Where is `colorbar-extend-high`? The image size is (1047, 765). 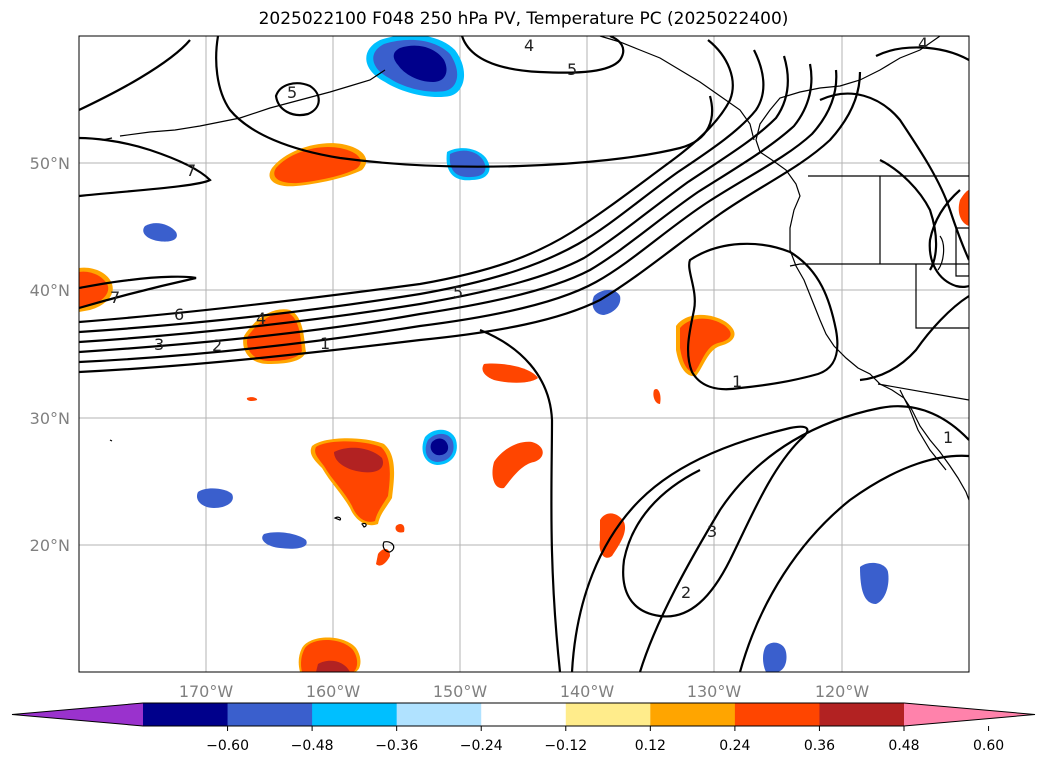 colorbar-extend-high is located at coordinates (969, 714).